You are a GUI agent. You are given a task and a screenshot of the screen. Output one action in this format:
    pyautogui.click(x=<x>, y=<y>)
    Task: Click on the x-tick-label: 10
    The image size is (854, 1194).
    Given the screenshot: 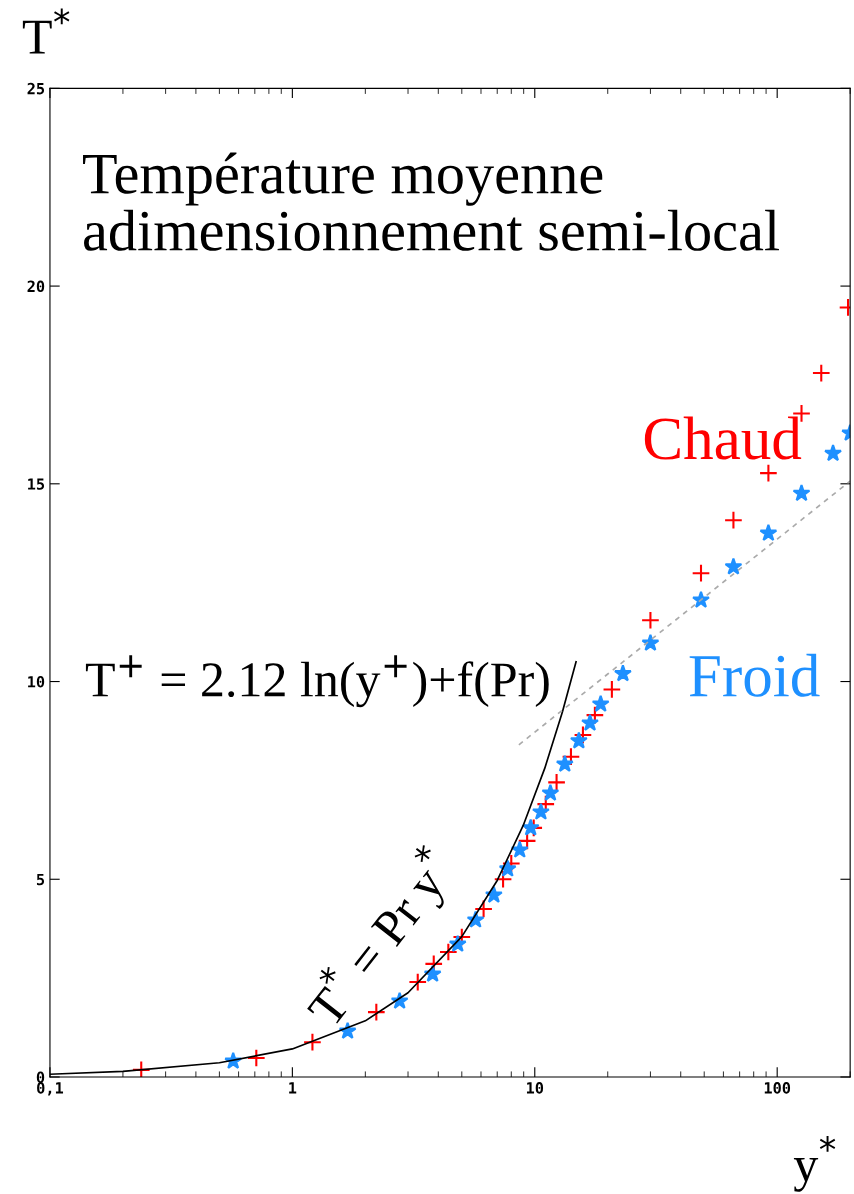 What is the action you would take?
    pyautogui.click(x=535, y=1088)
    